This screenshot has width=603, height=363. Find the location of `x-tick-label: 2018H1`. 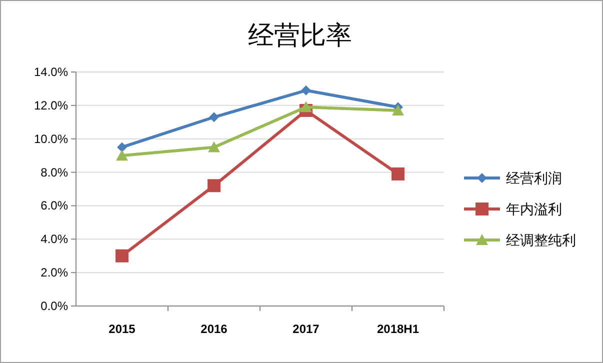

x-tick-label: 2018H1 is located at coordinates (398, 329).